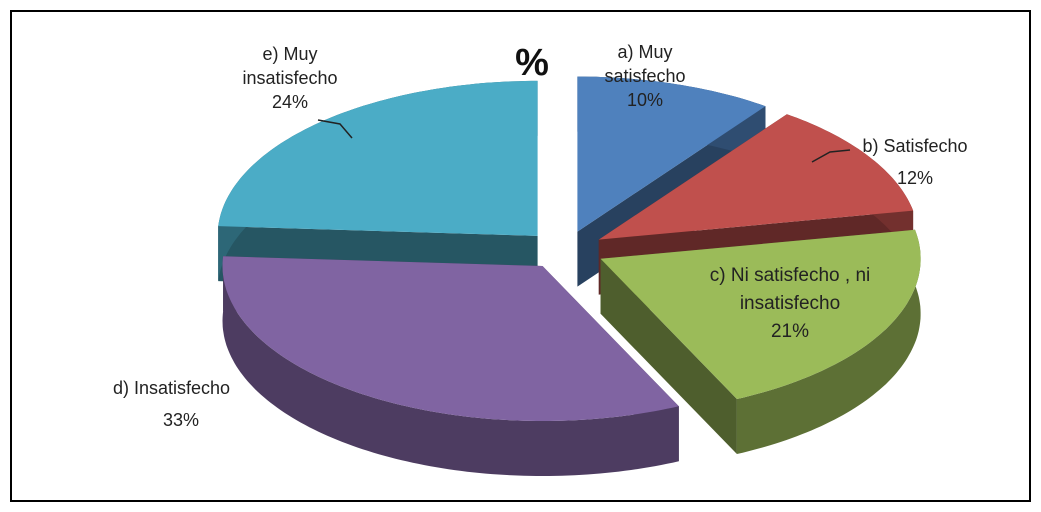 This screenshot has width=1041, height=512. I want to click on category-label: b) Satisfecho, so click(915, 146).